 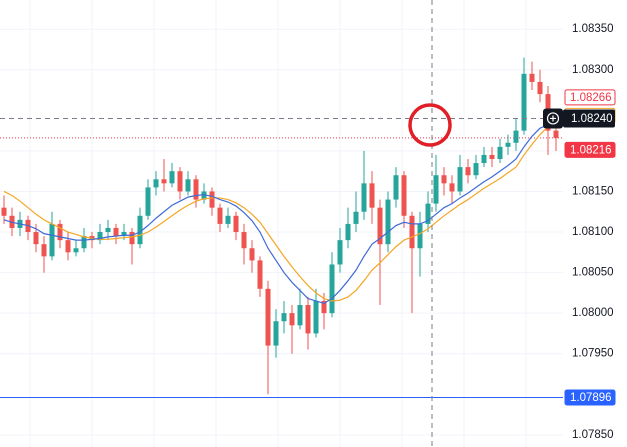 I want to click on y-tick-label: 1.08100, so click(x=593, y=232).